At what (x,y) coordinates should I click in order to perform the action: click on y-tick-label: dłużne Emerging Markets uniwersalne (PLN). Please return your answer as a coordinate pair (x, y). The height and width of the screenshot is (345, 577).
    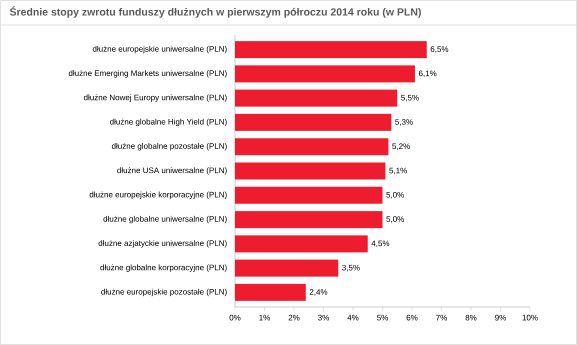
    Looking at the image, I should click on (147, 74).